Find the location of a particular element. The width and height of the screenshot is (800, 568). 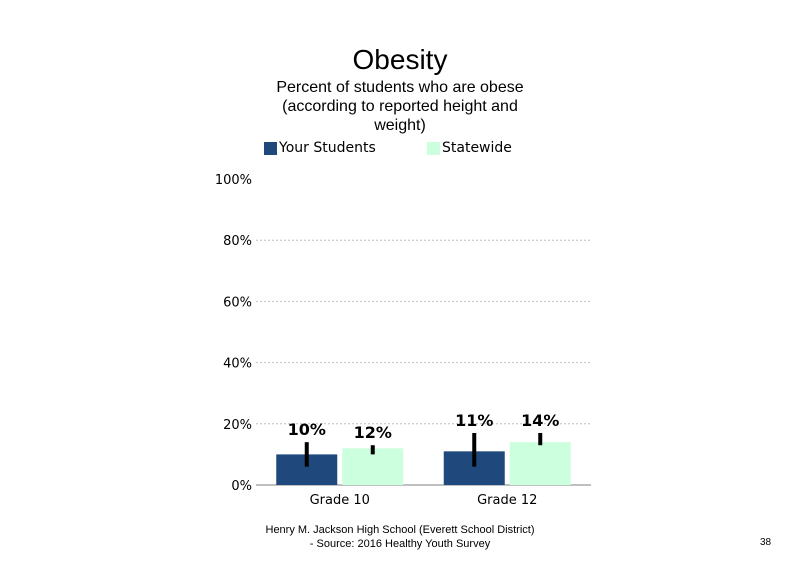

legend-label-statewide: Statewide is located at coordinates (477, 148).